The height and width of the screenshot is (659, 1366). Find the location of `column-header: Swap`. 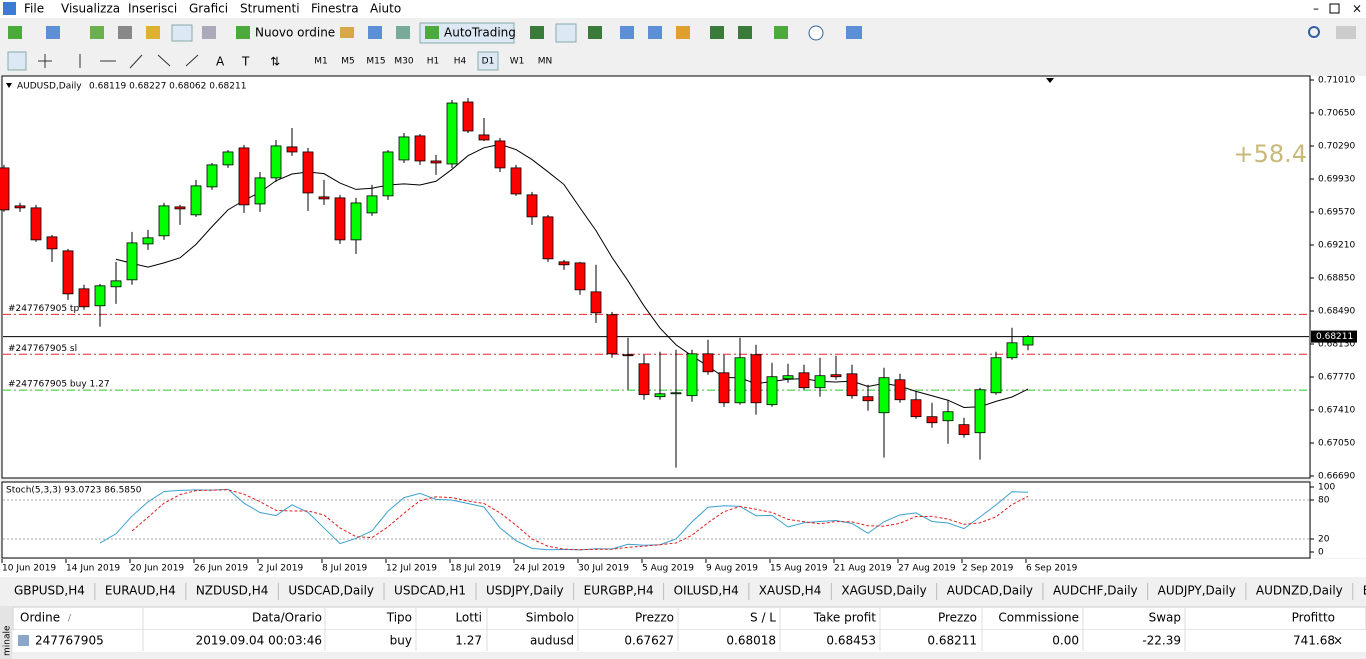

column-header: Swap is located at coordinates (1165, 618).